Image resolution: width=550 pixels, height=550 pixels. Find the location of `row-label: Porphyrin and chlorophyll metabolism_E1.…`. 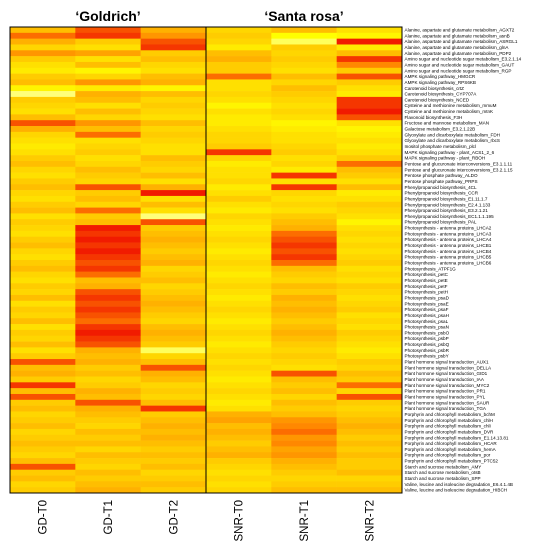

row-label: Porphyrin and chlorophyll metabolism_E1.… is located at coordinates (457, 437).